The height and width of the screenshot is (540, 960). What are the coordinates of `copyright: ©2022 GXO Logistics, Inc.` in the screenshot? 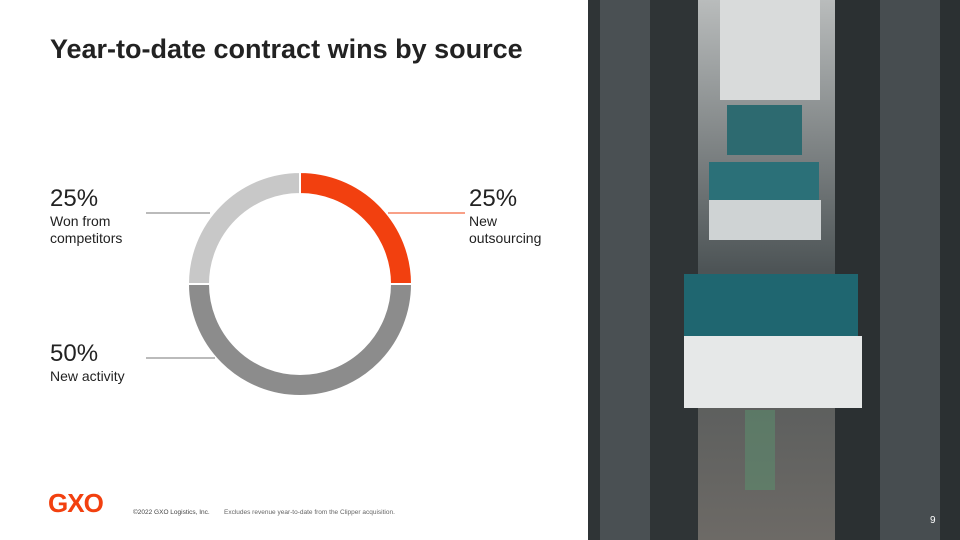 It's located at (171, 512).